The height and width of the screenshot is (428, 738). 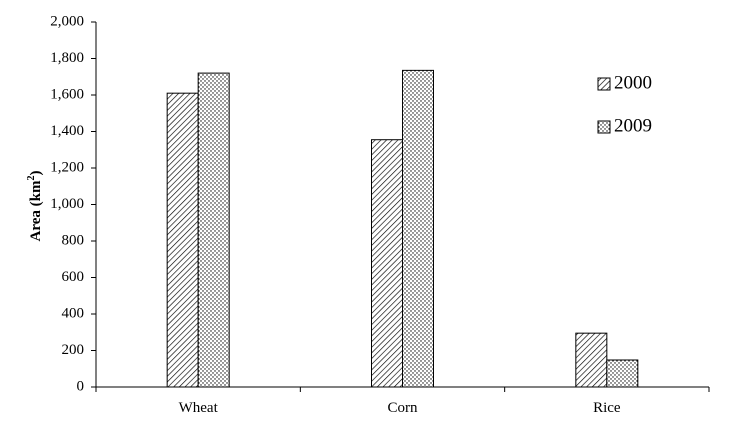 What do you see at coordinates (67, 21) in the screenshot?
I see `y-tick-label: 2,000` at bounding box center [67, 21].